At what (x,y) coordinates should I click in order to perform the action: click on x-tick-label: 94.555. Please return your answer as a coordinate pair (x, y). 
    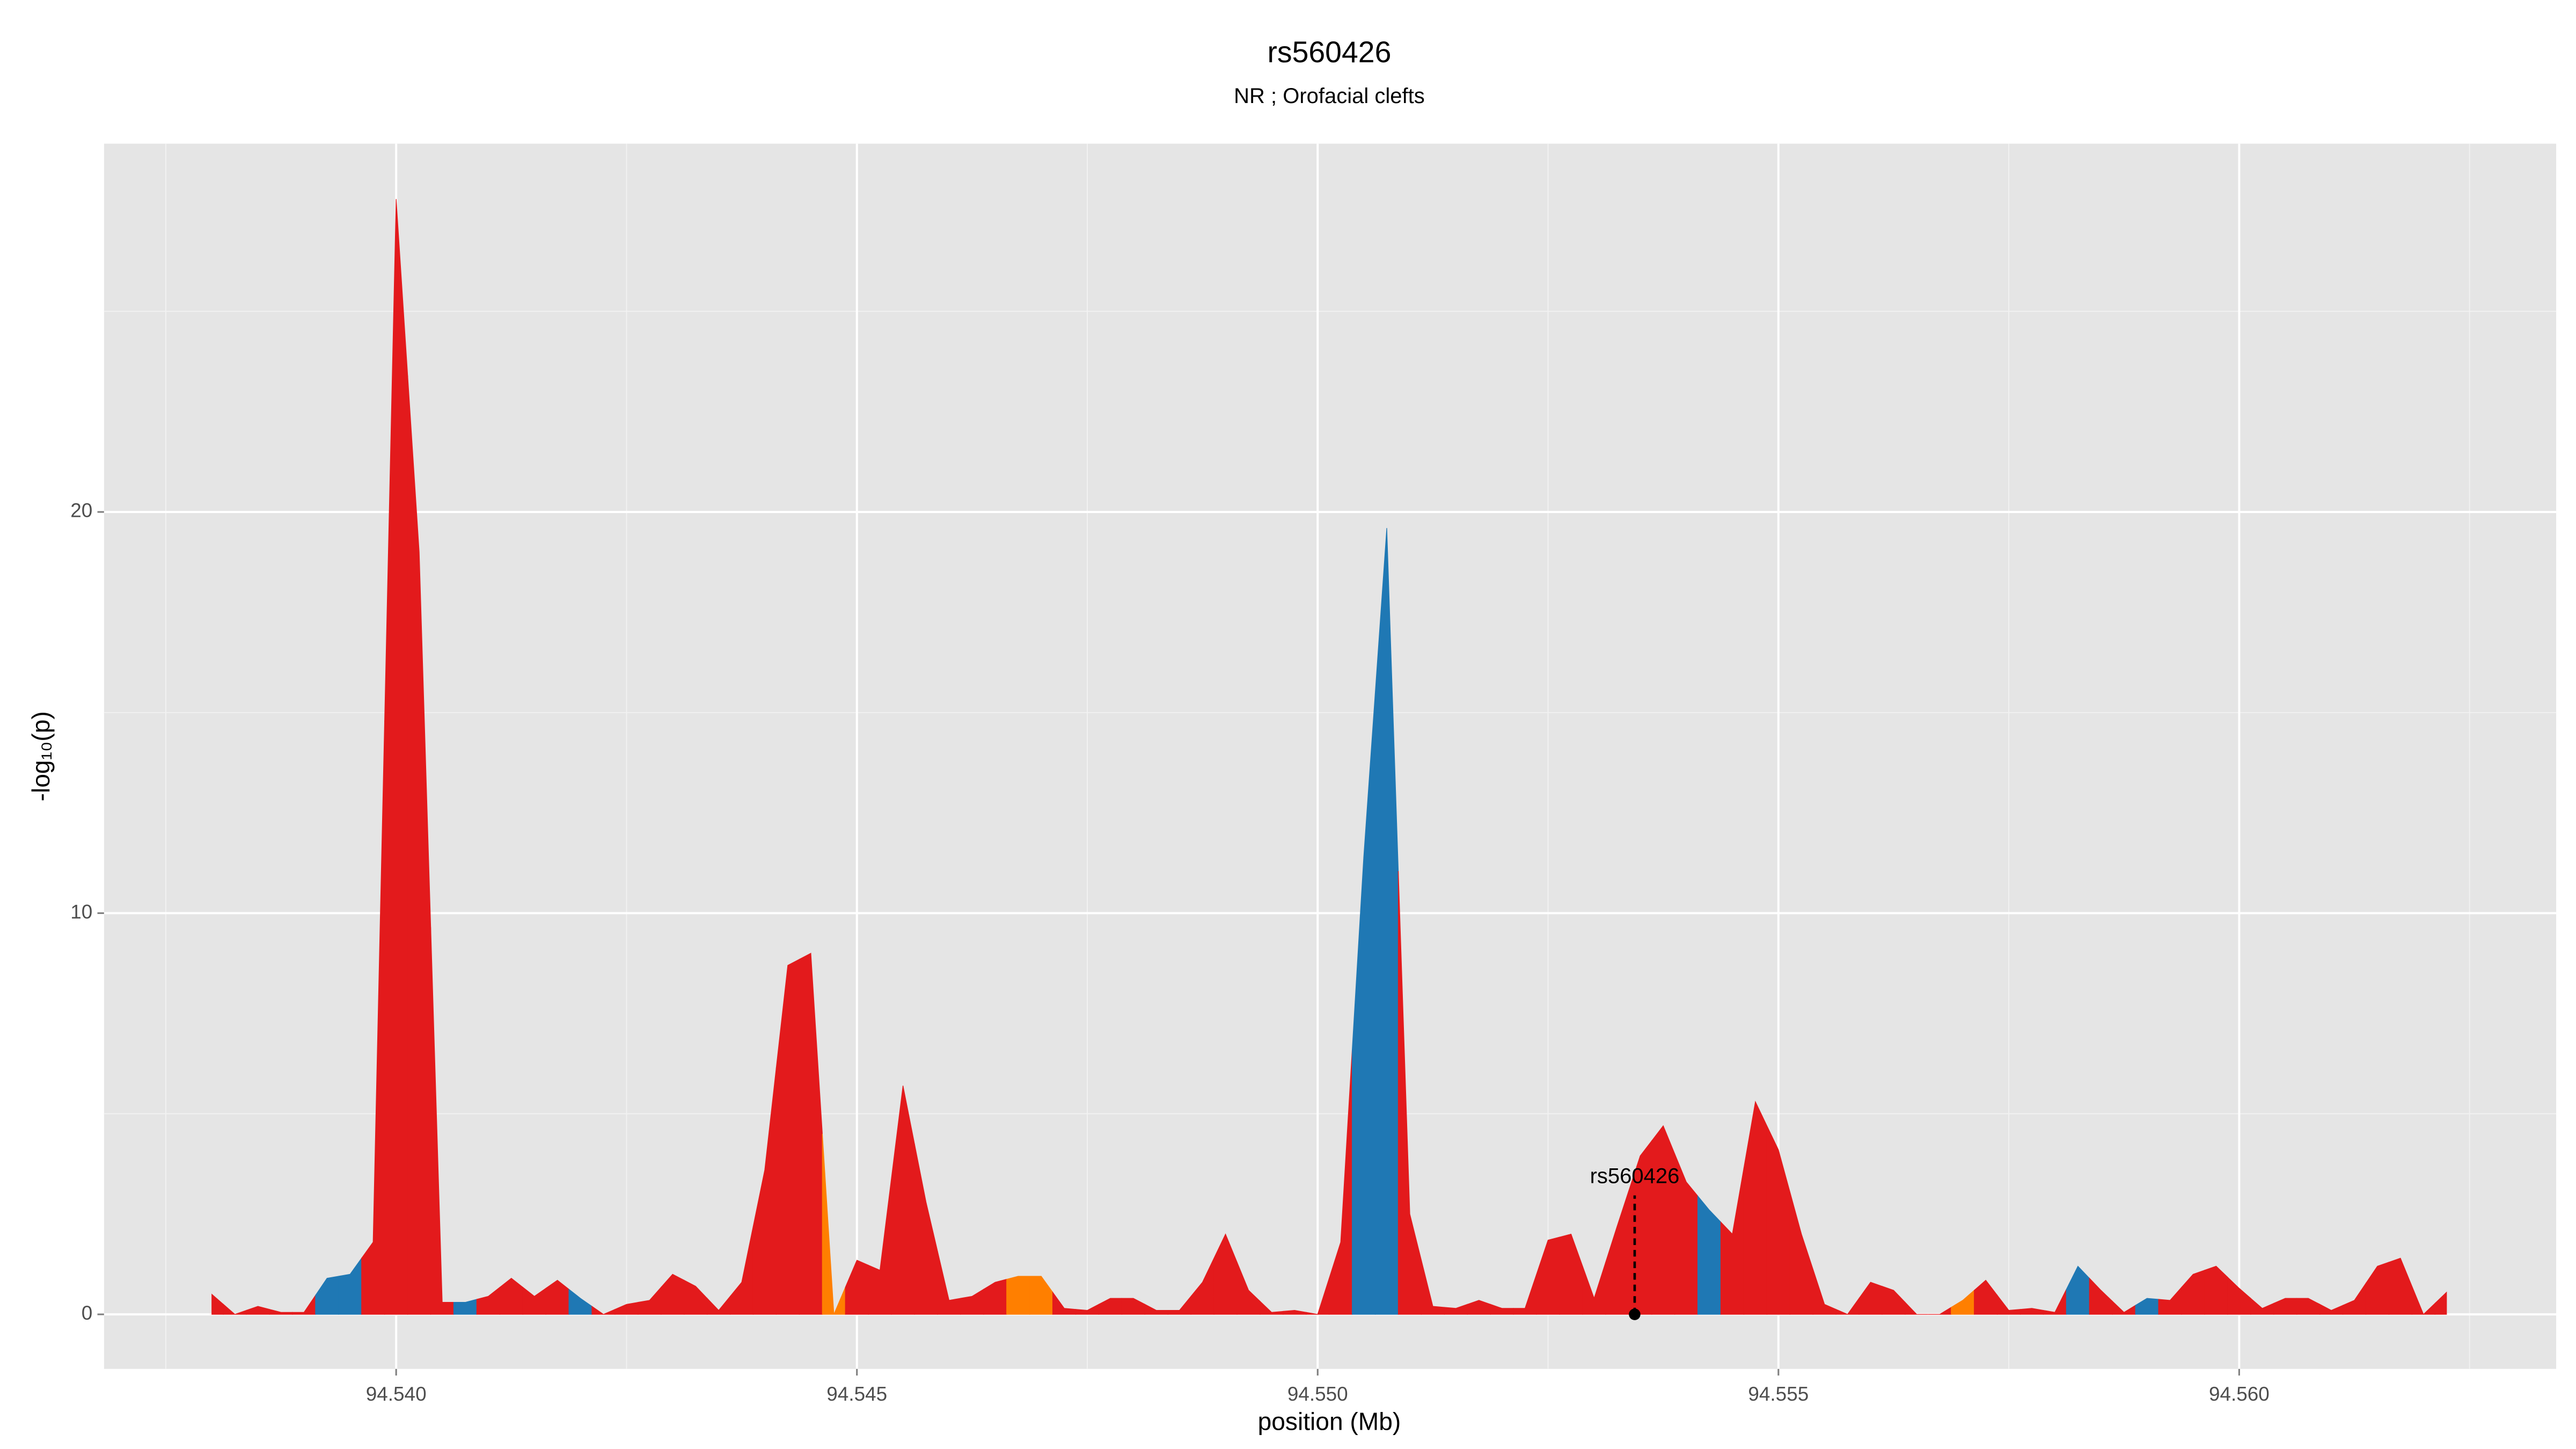
    Looking at the image, I should click on (1778, 1394).